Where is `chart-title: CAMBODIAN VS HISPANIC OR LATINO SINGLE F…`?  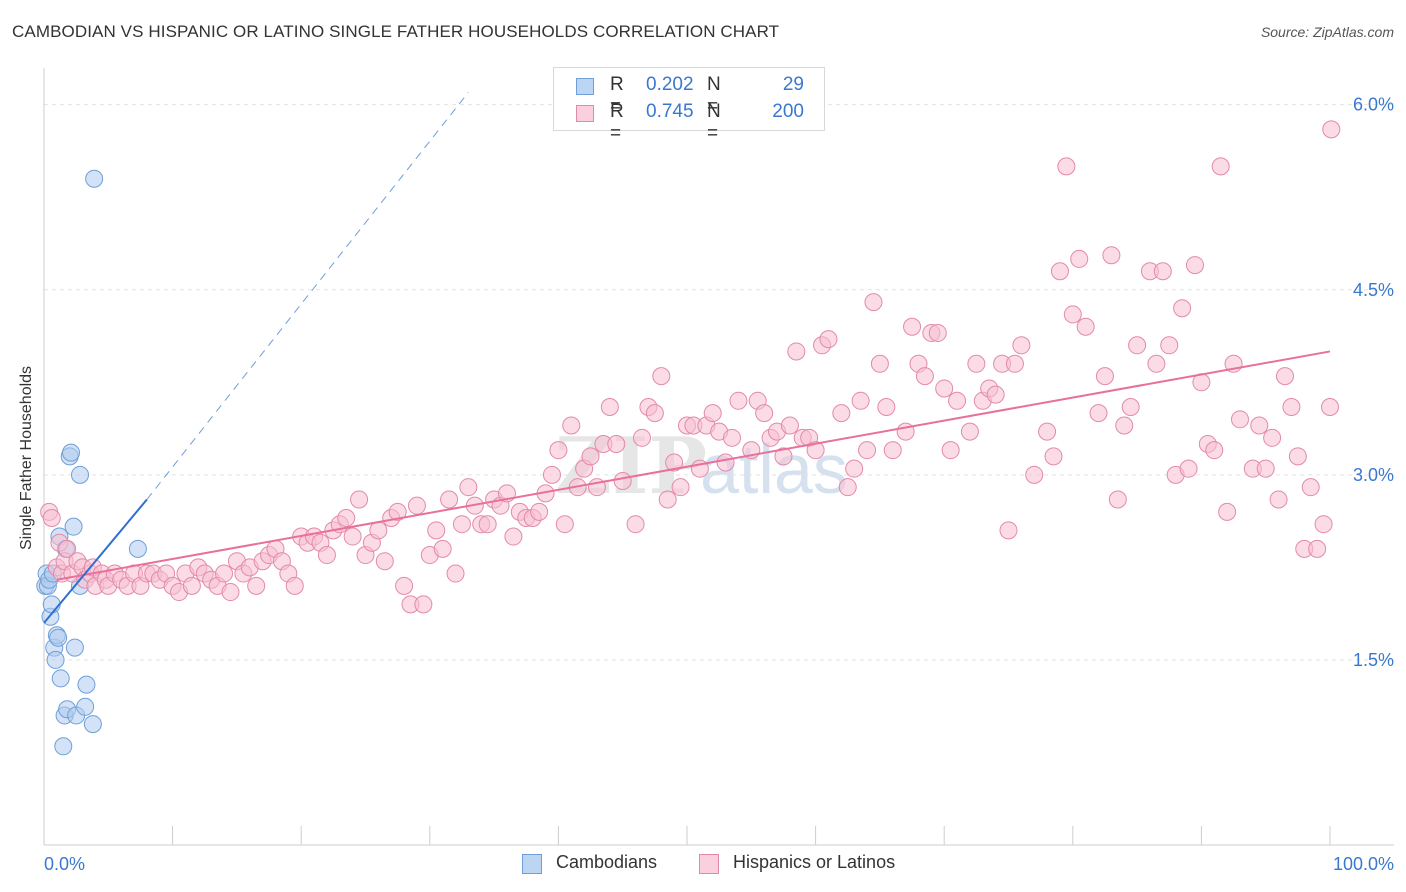
chart-title: CAMBODIAN VS HISPANIC OR LATINO SINGLE F… is located at coordinates (396, 31).